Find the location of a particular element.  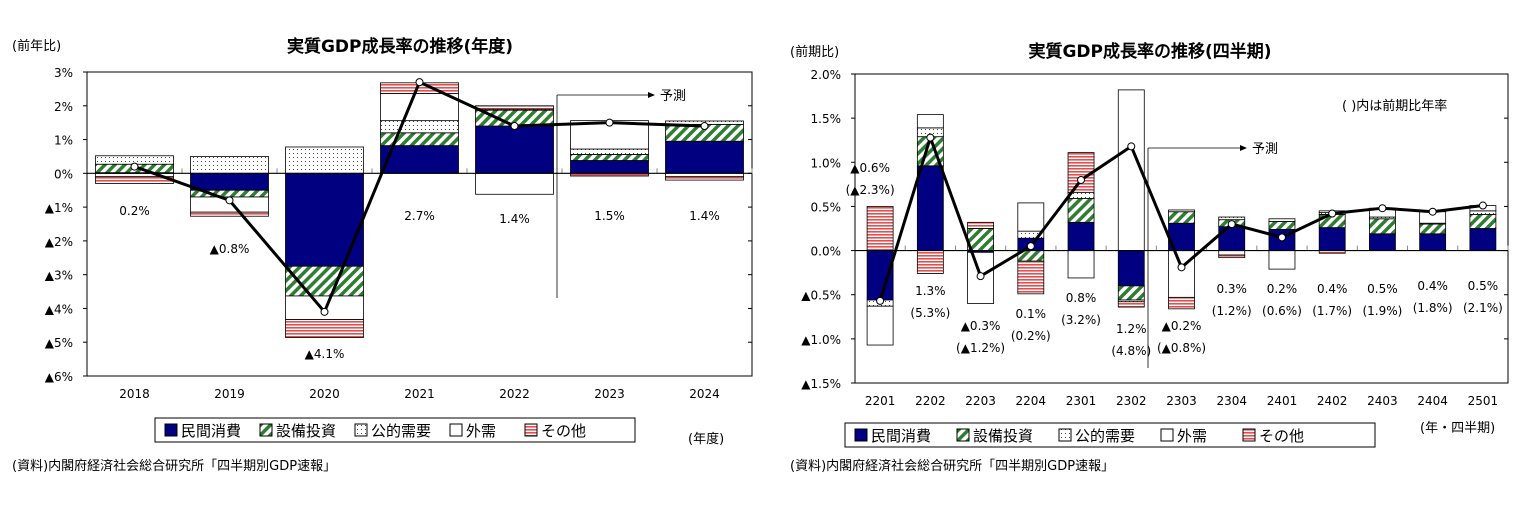

y-tick-label: 2% is located at coordinates (63, 107).